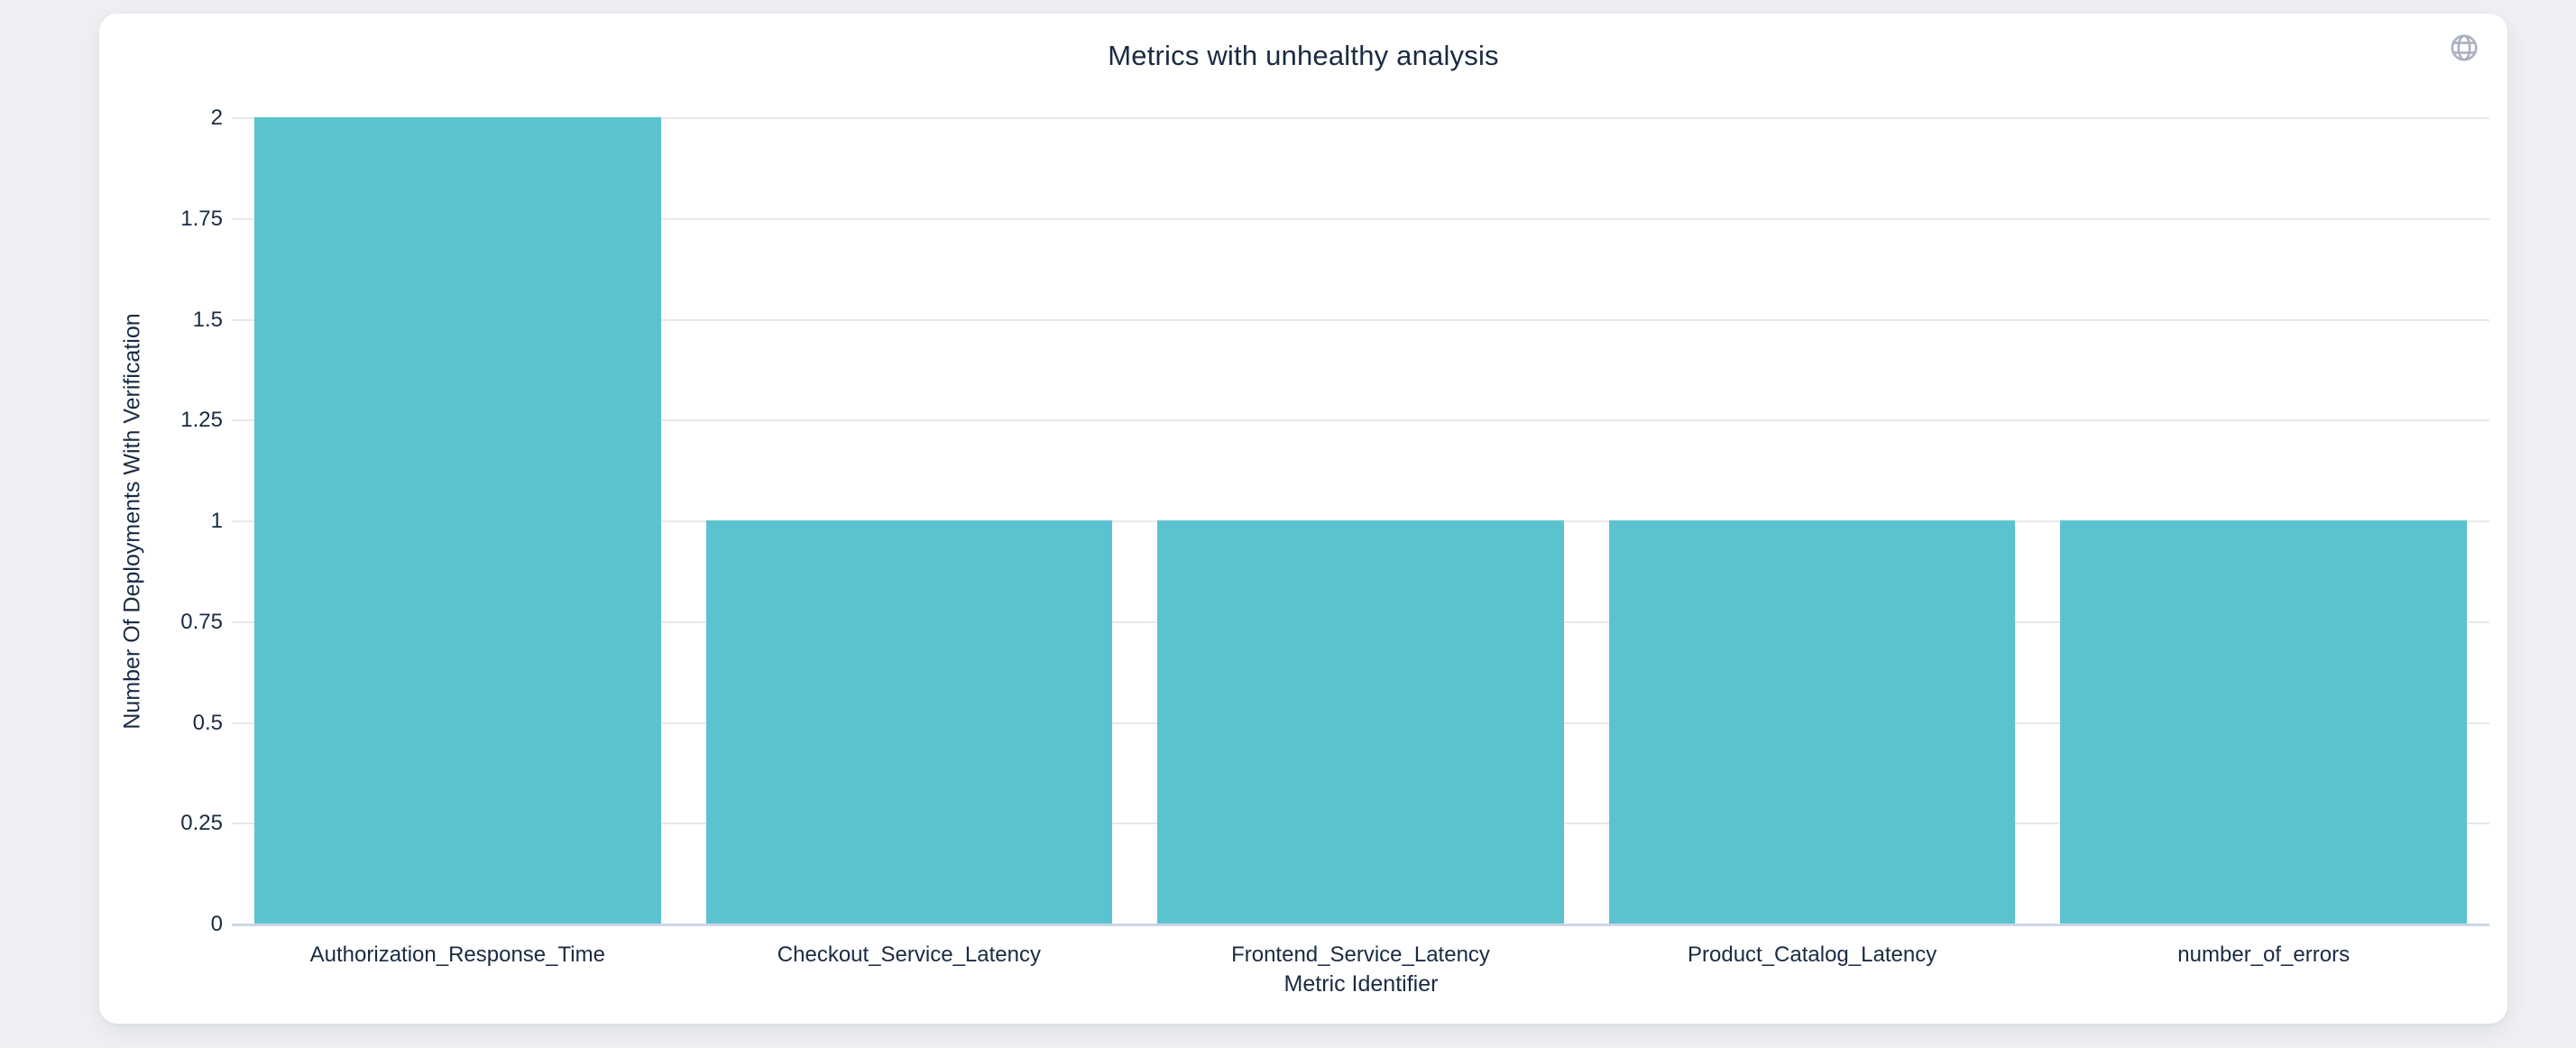 The height and width of the screenshot is (1048, 2576). Describe the element at coordinates (2465, 48) in the screenshot. I see `globe-icon` at that location.